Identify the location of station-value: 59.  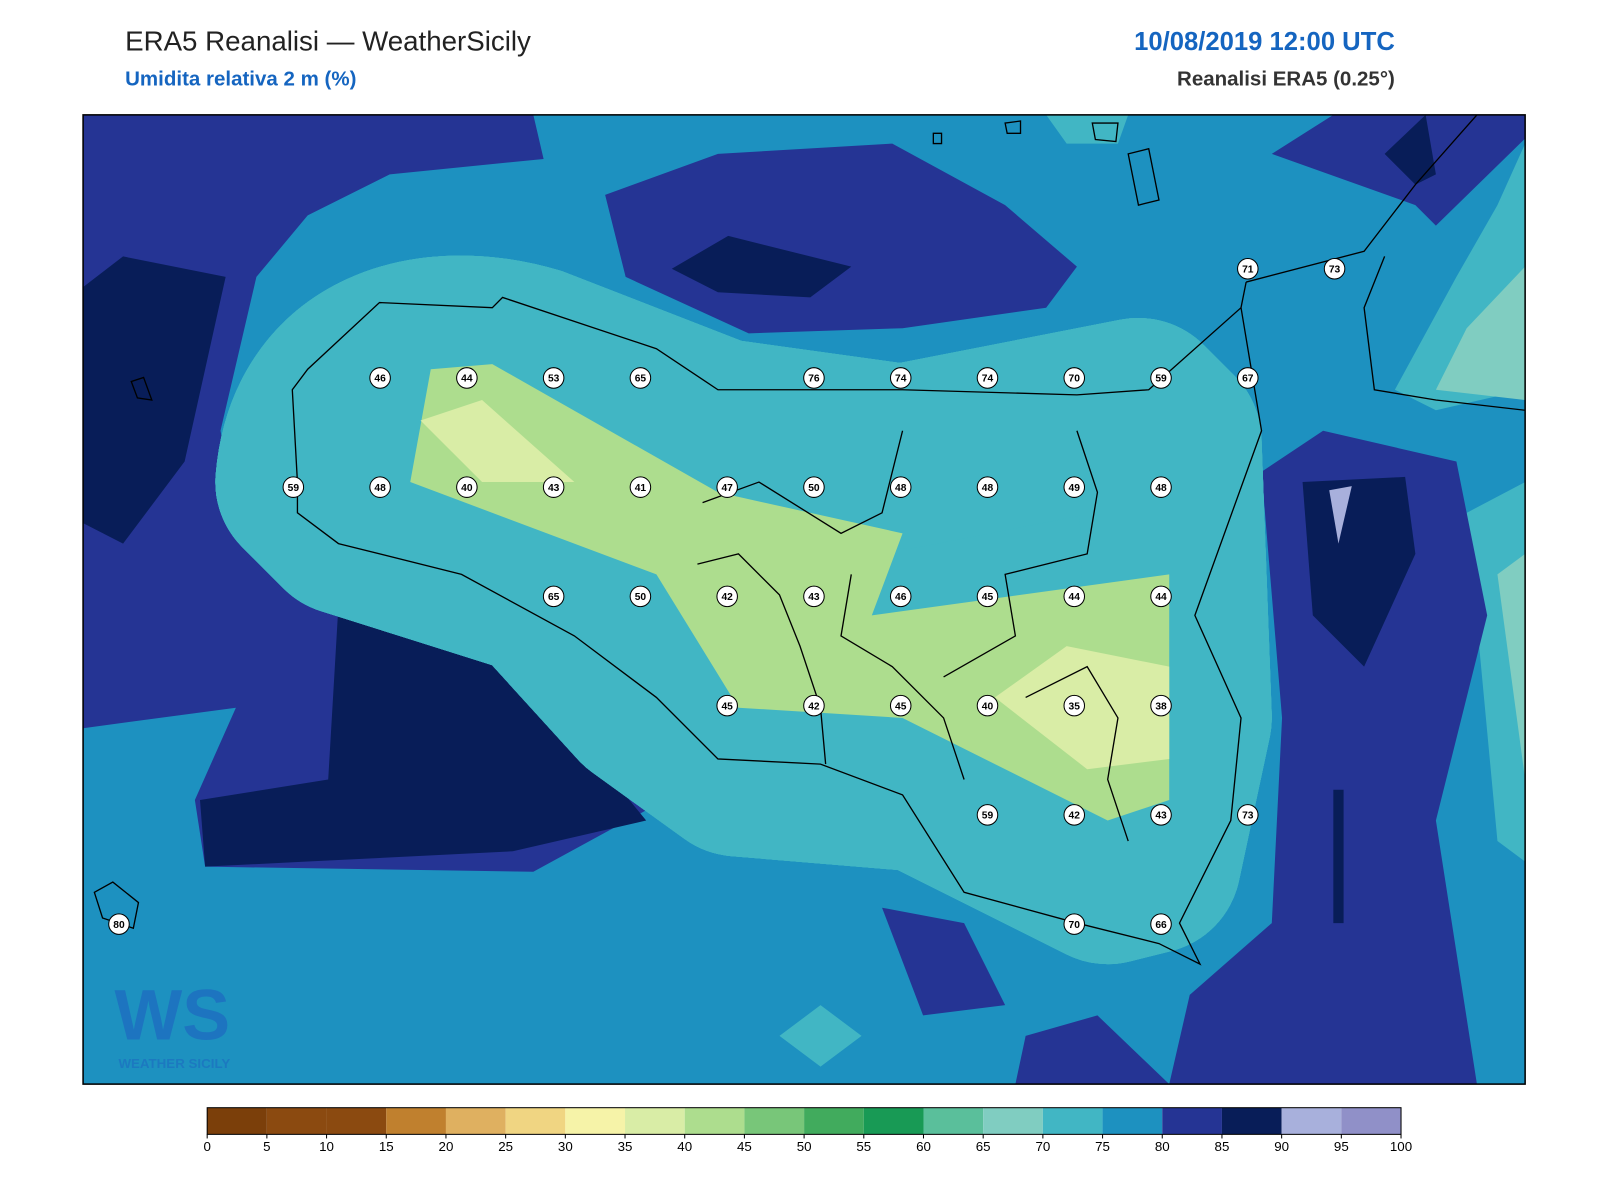
(294, 488).